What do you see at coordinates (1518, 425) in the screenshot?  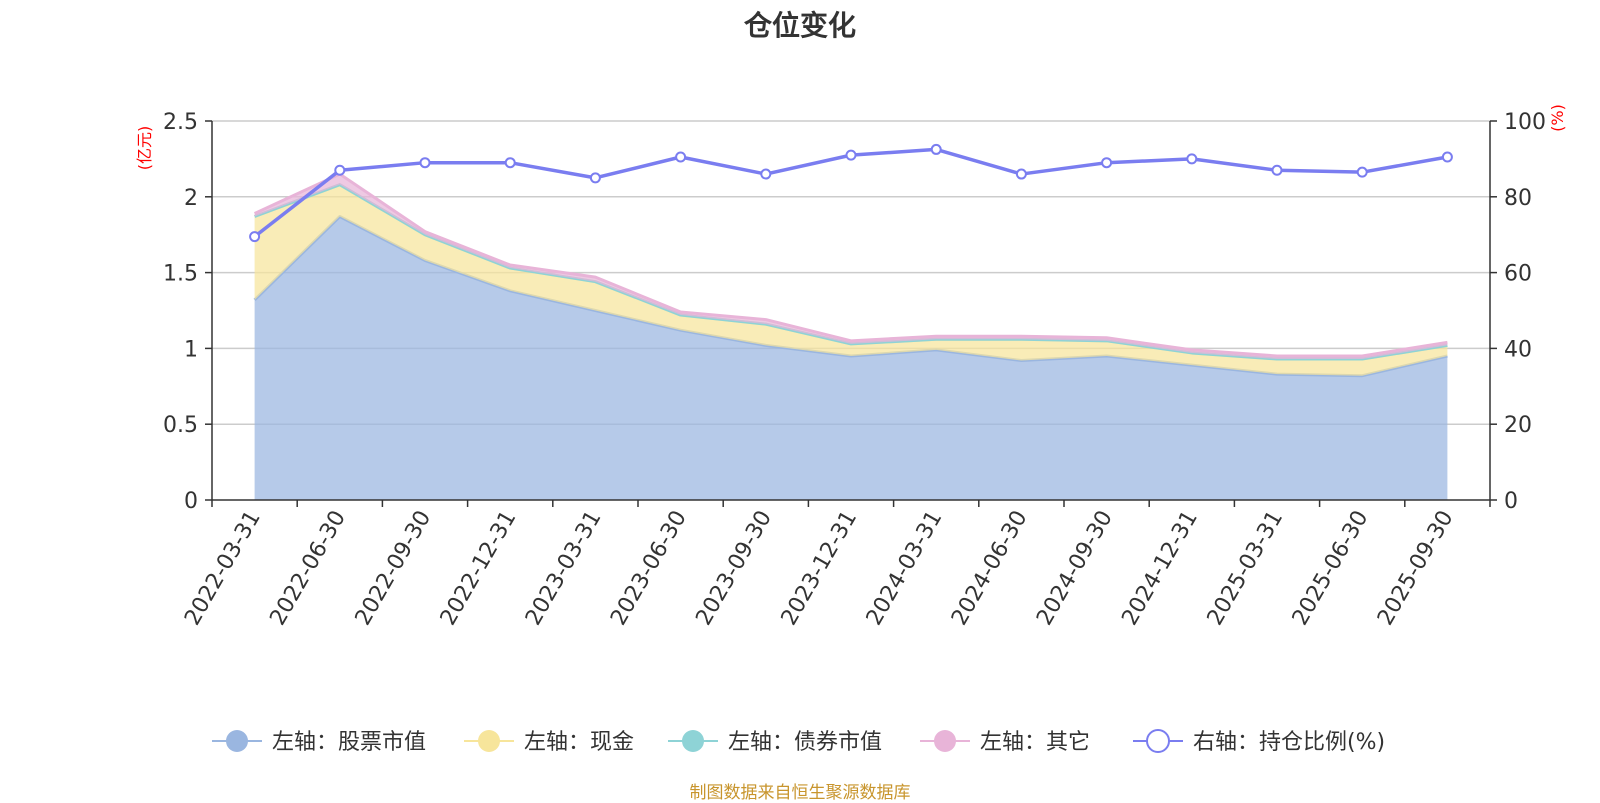 I see `right-tick-label: 20` at bounding box center [1518, 425].